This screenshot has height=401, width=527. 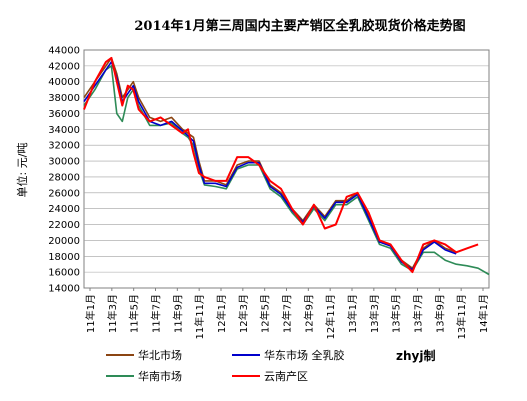 I want to click on legend: 华北市场 华东市场 全乳胶 华南市场 云南产区 zhyj制, so click(x=270, y=365).